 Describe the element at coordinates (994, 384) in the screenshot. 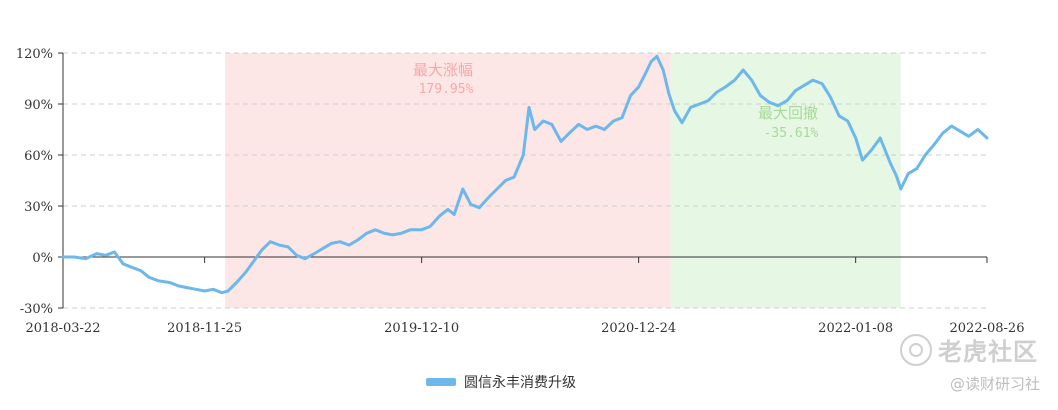

I see `watermark-sub: @读财研习社` at that location.